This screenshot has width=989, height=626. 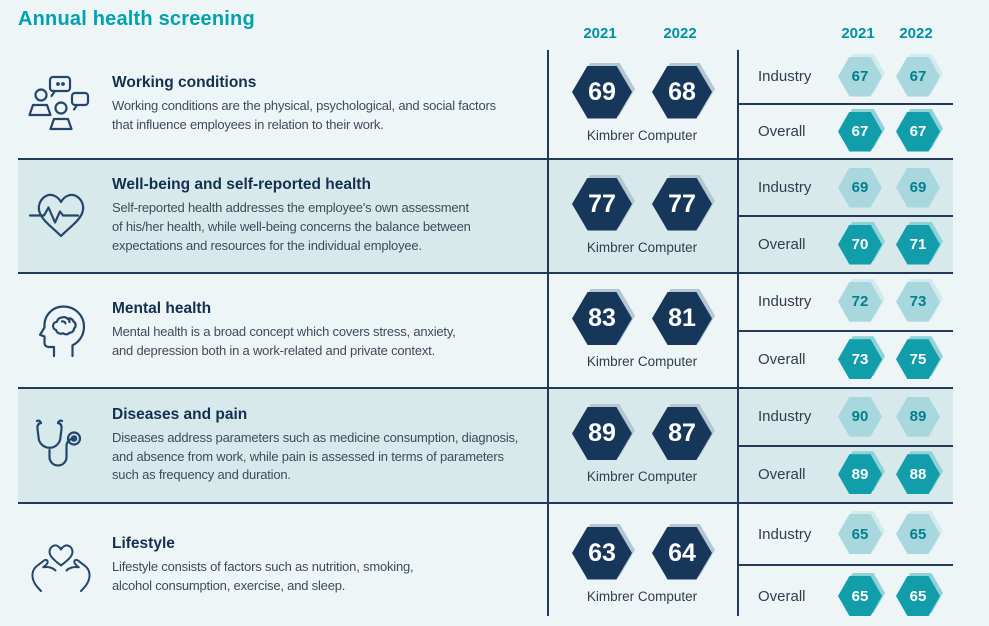 I want to click on overall-2021-hexagon: 70, so click(x=861, y=243).